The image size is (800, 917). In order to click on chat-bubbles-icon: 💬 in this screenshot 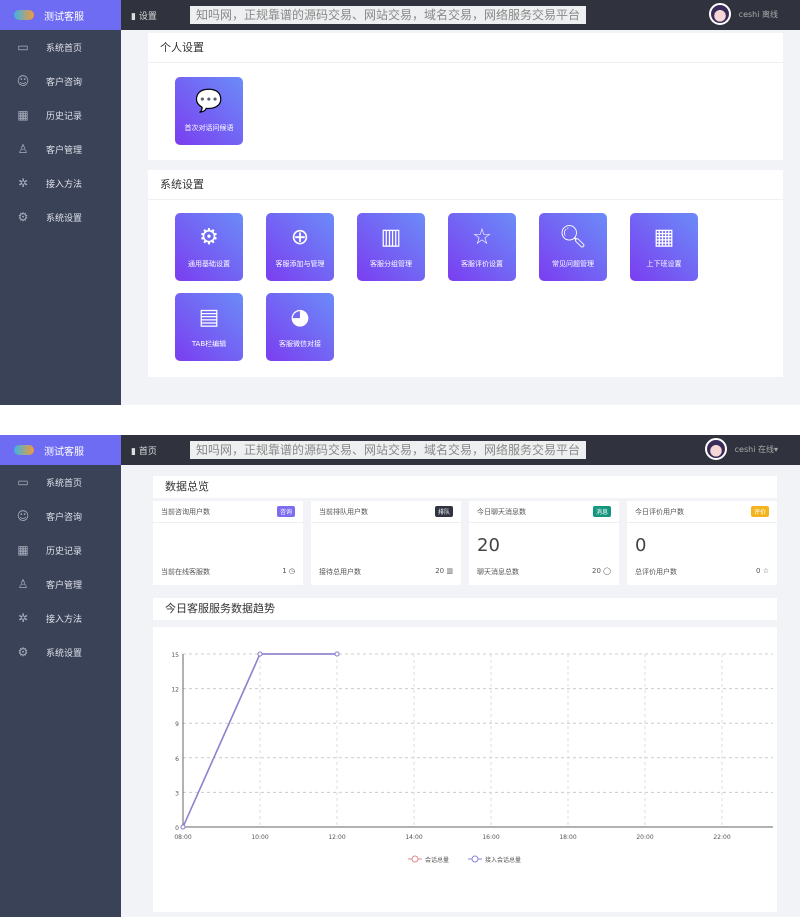, I will do `click(209, 101)`.